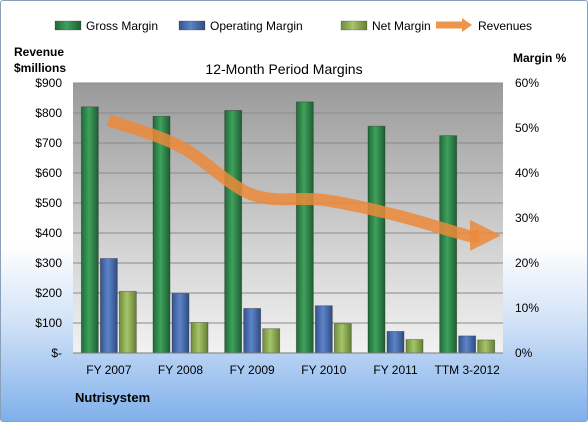 Image resolution: width=588 pixels, height=422 pixels. I want to click on chart-title: 12-Month Period Margins, so click(283, 69).